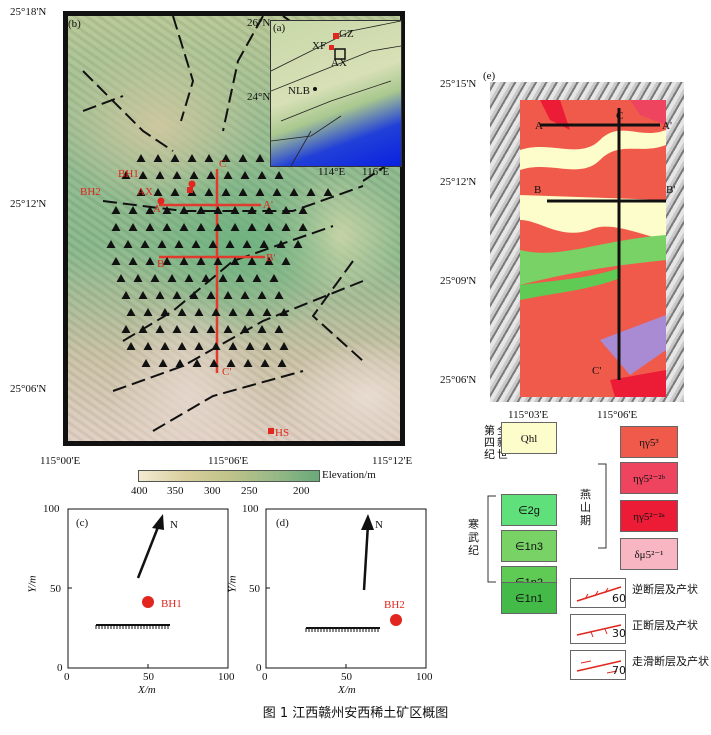 The height and width of the screenshot is (735, 711). I want to click on profile-e-c-prime: C', so click(597, 371).